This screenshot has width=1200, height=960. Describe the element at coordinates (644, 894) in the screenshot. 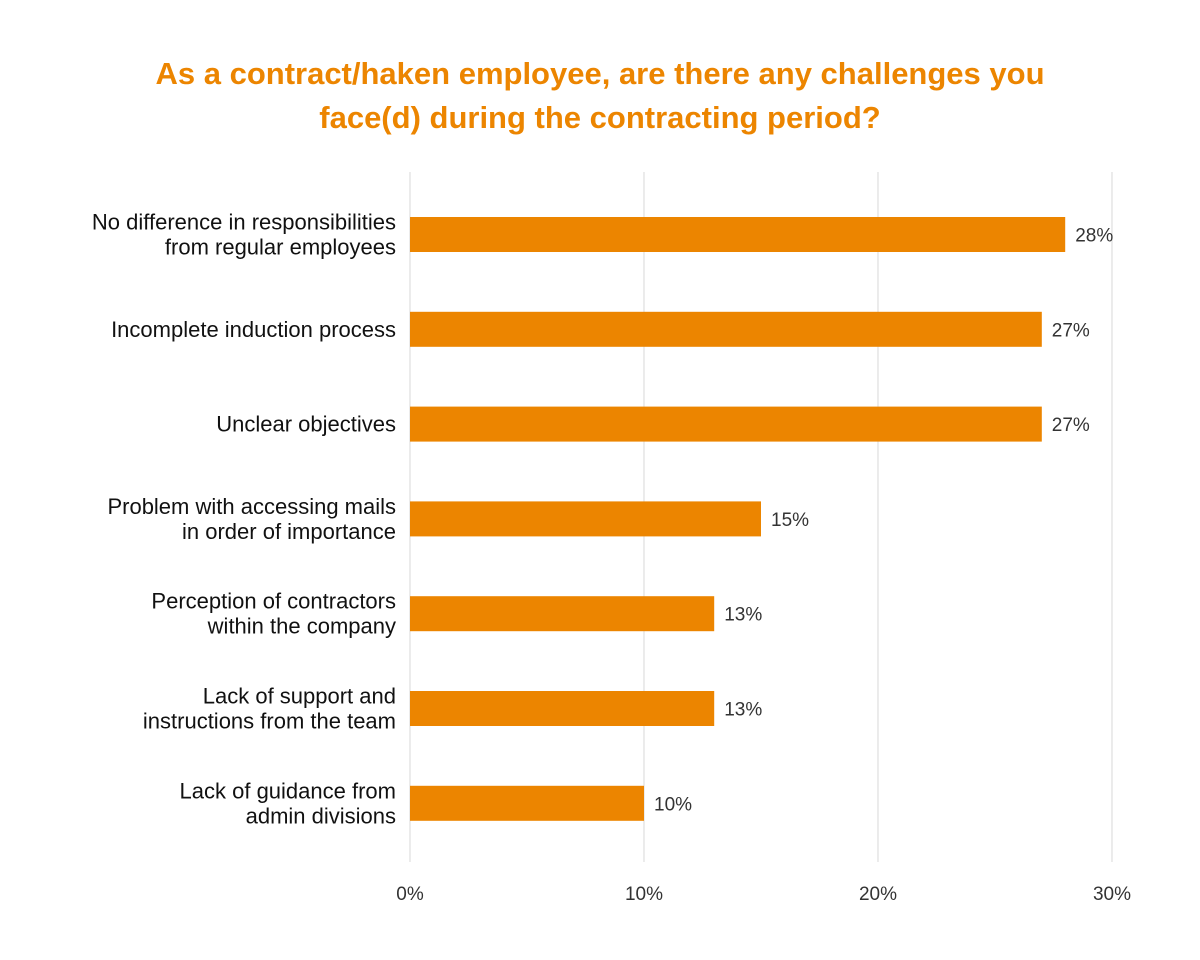

I see `x-tick-label: 10%` at that location.